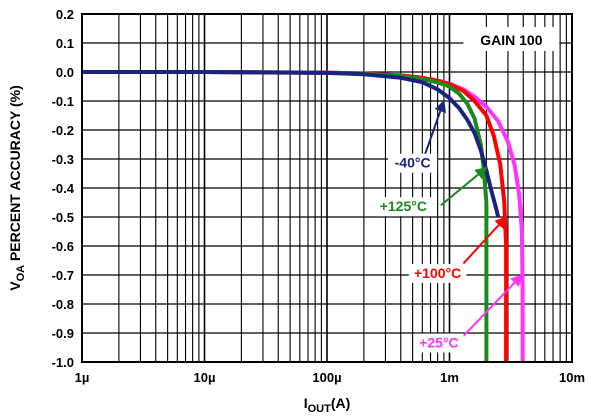 This screenshot has height=417, width=591. What do you see at coordinates (65, 72) in the screenshot?
I see `y-tick-label: 0.0` at bounding box center [65, 72].